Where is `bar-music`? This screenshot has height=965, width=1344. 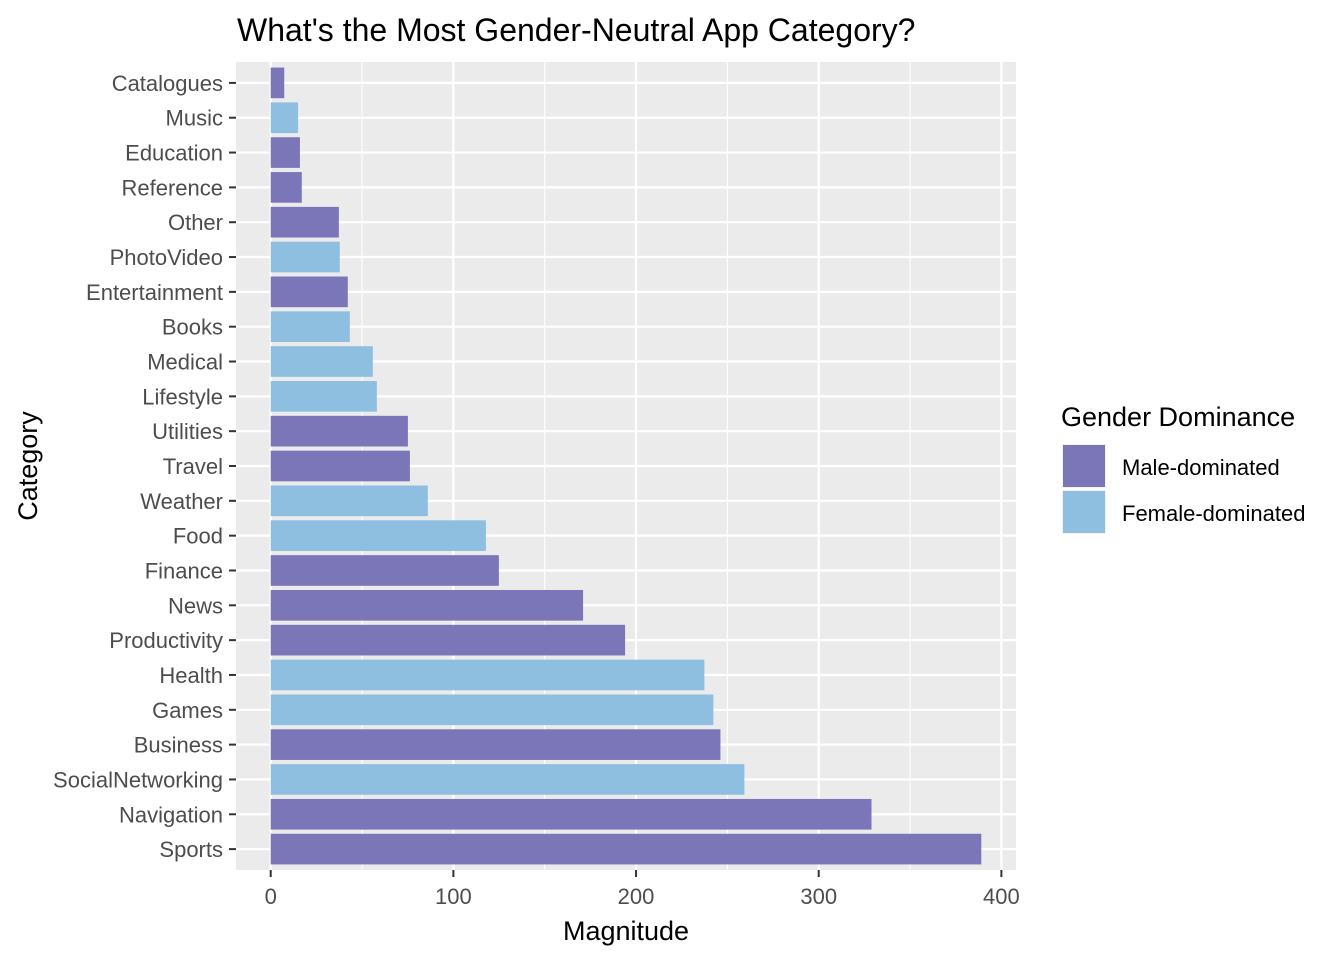 bar-music is located at coordinates (284, 118).